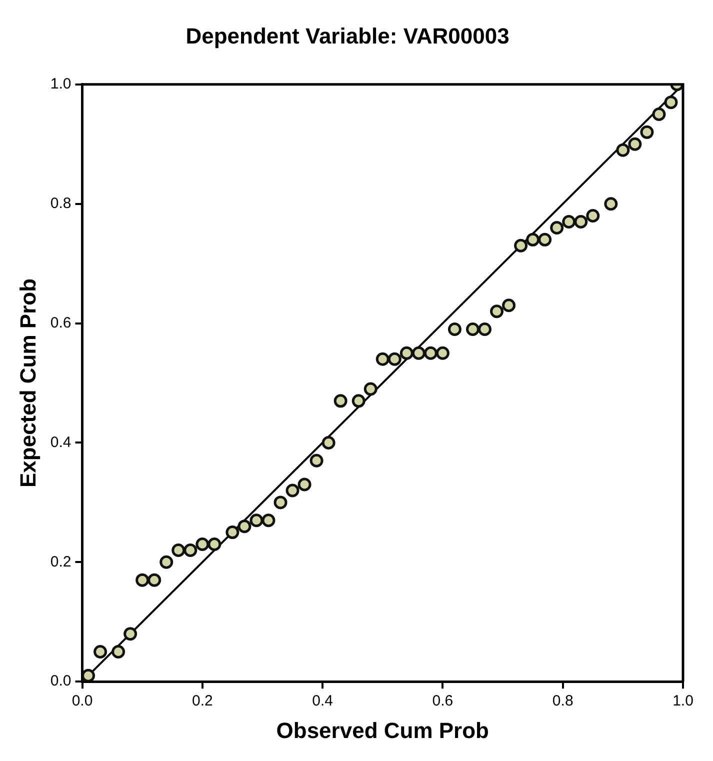 This screenshot has height=761, width=713. Describe the element at coordinates (683, 701) in the screenshot. I see `x-tick-label: 1.0` at that location.